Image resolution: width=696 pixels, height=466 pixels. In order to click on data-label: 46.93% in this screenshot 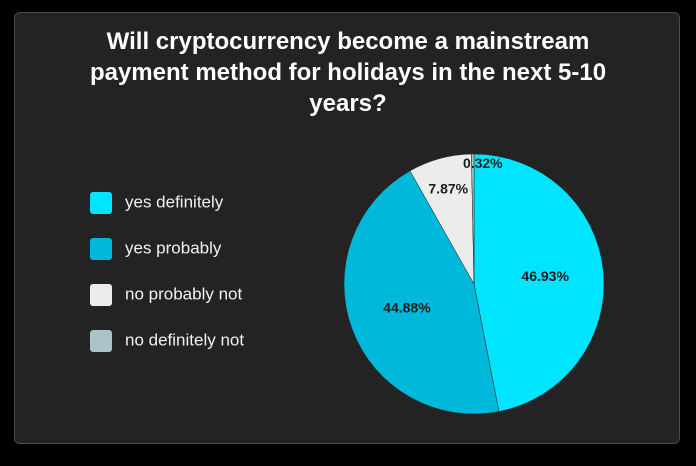, I will do `click(545, 276)`.